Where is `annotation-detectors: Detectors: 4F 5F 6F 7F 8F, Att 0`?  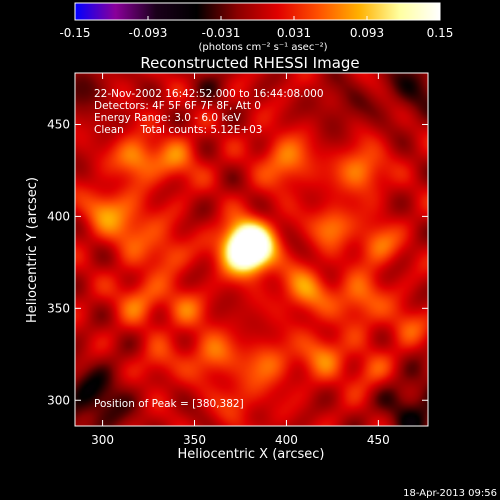
annotation-detectors: Detectors: 4F 5F 6F 7F 8F, Att 0 is located at coordinates (177, 106).